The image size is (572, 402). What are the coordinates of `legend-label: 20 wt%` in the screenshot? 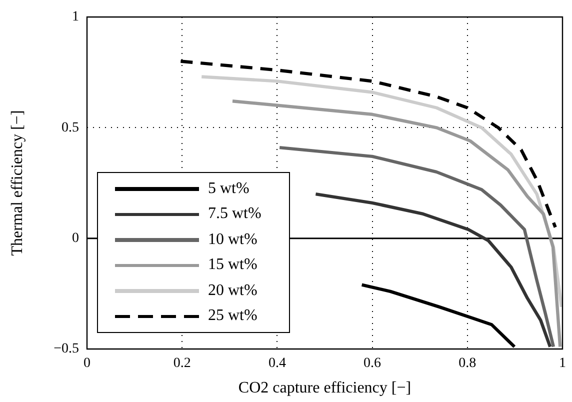 It's located at (233, 291).